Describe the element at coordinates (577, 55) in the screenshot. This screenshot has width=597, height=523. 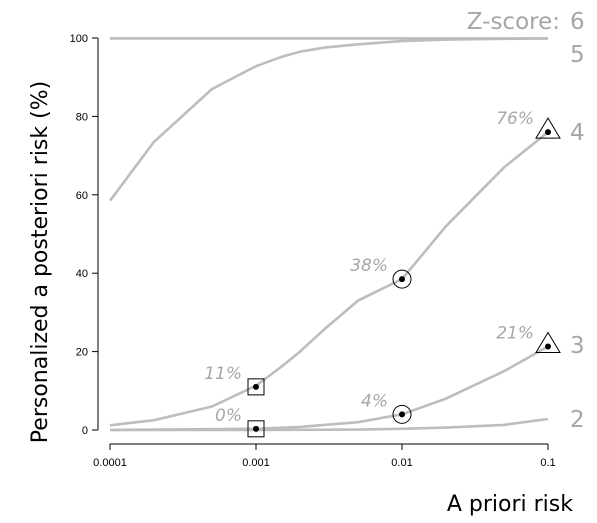
I see `z-score-label: 5` at that location.